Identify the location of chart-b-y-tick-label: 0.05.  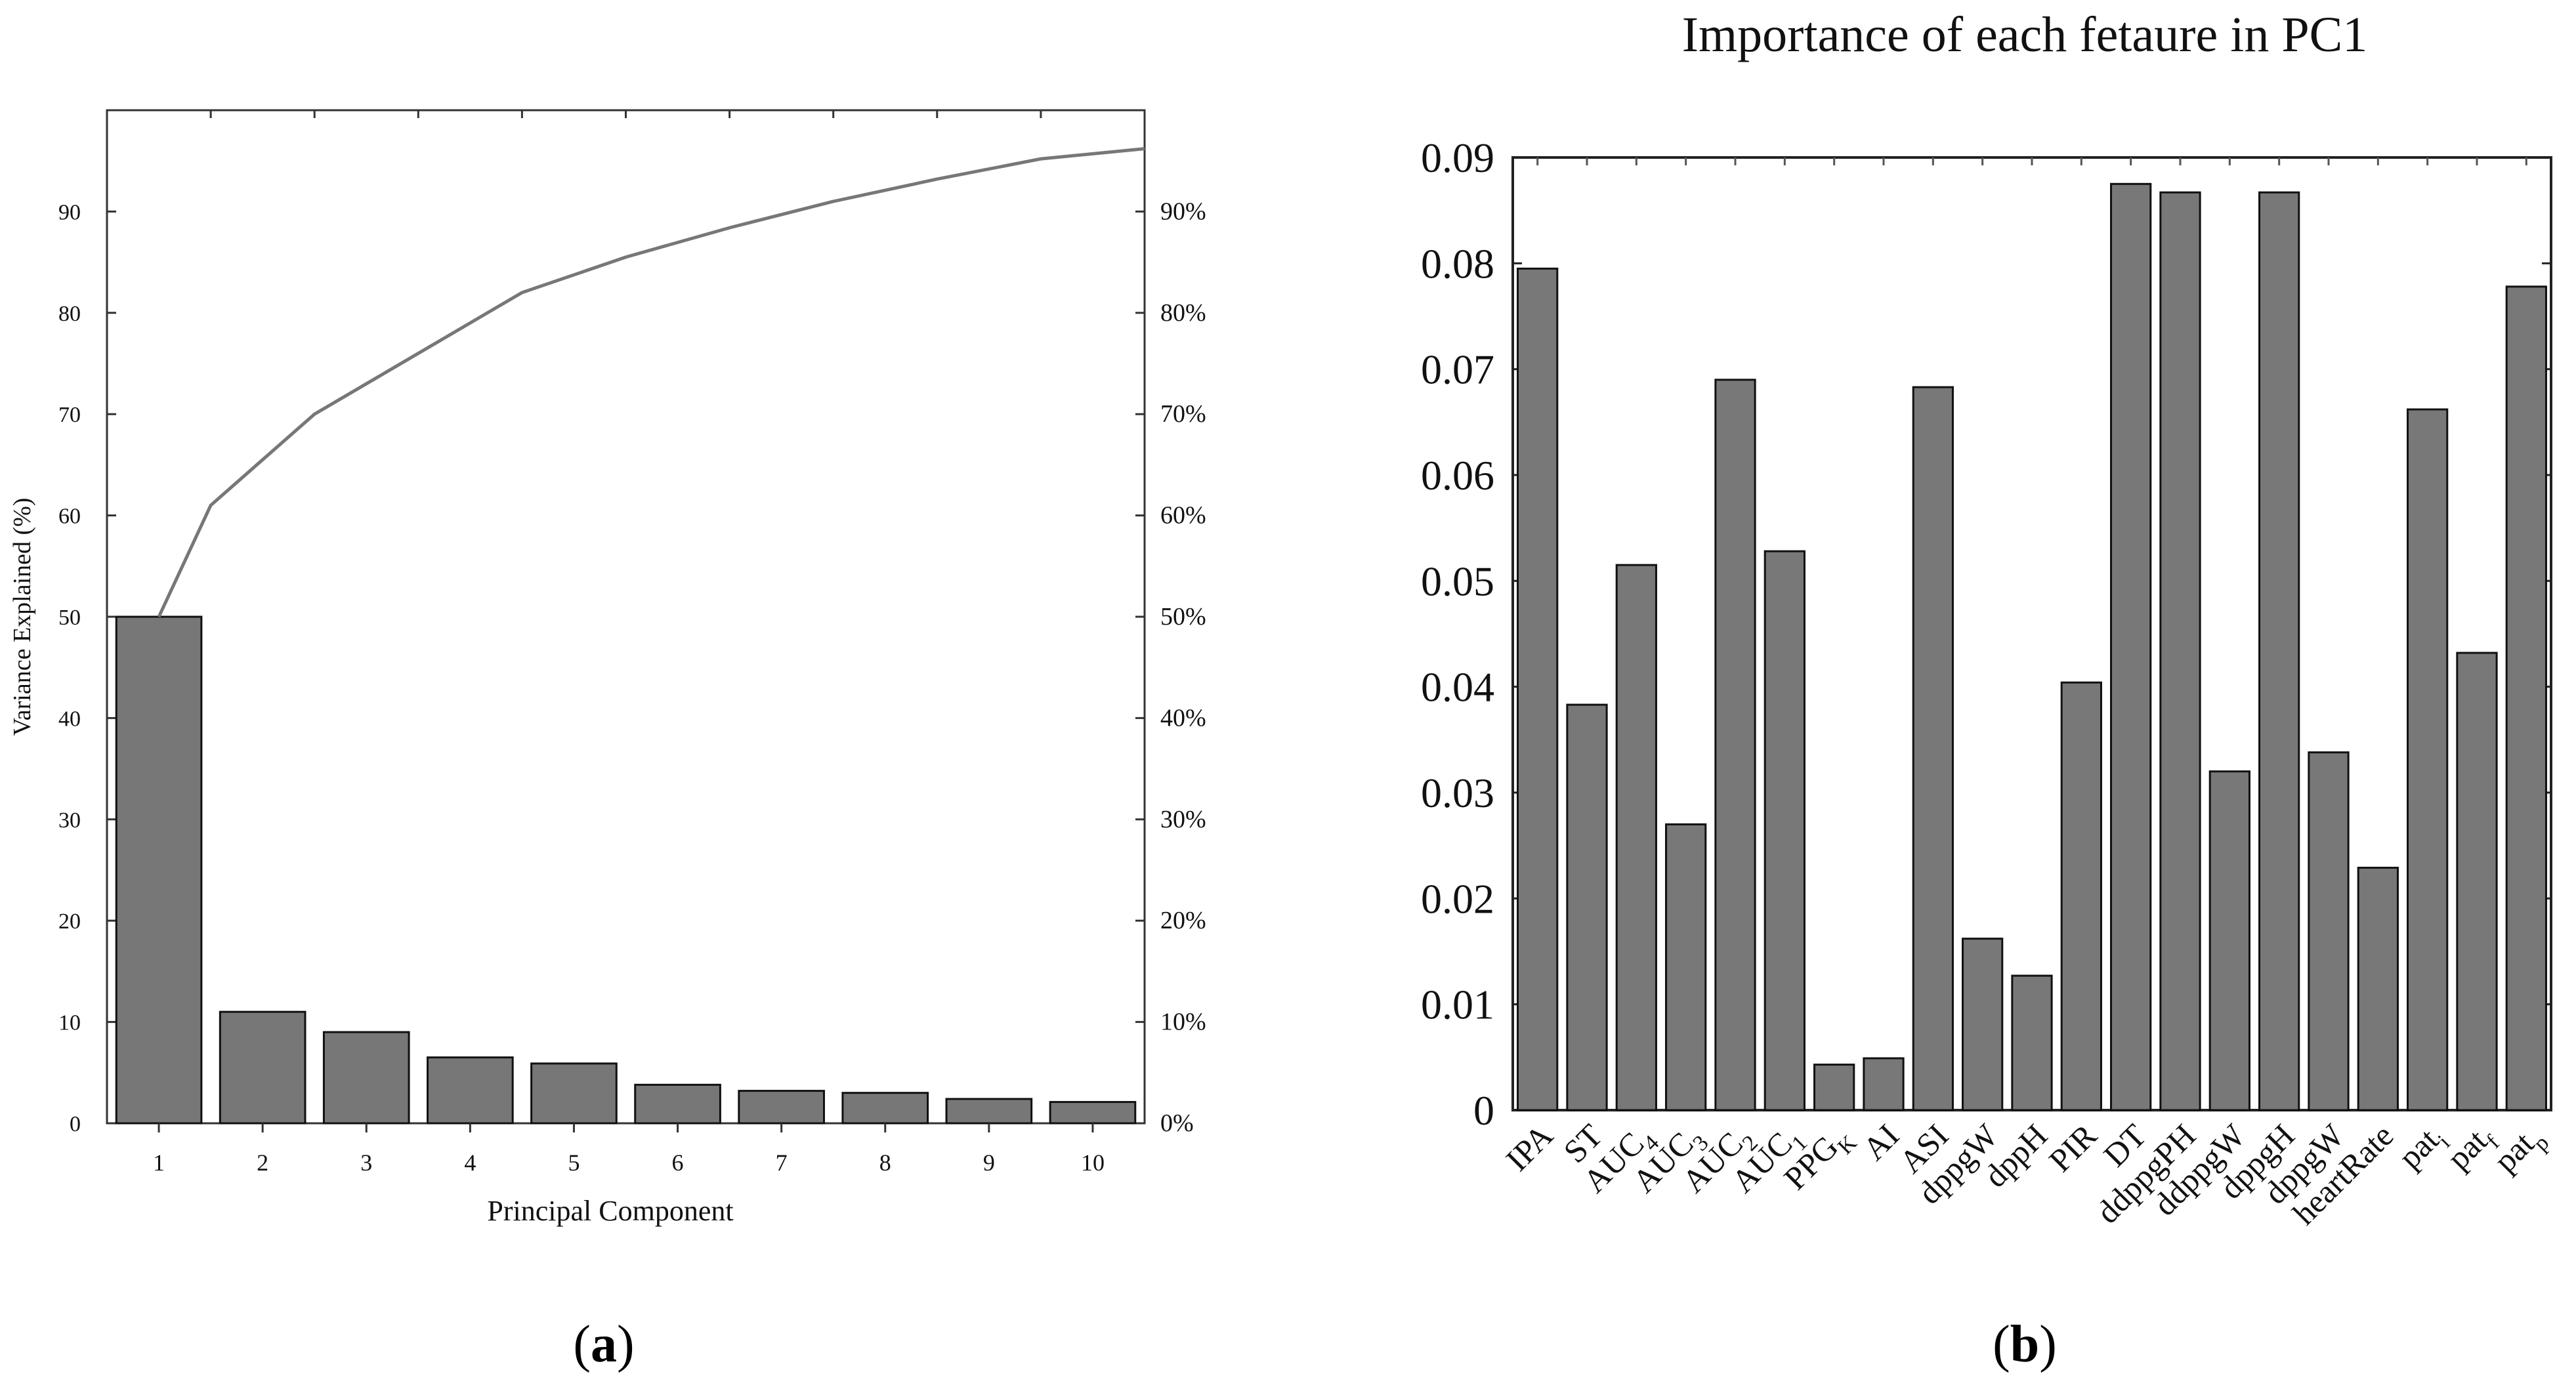
(1457, 581).